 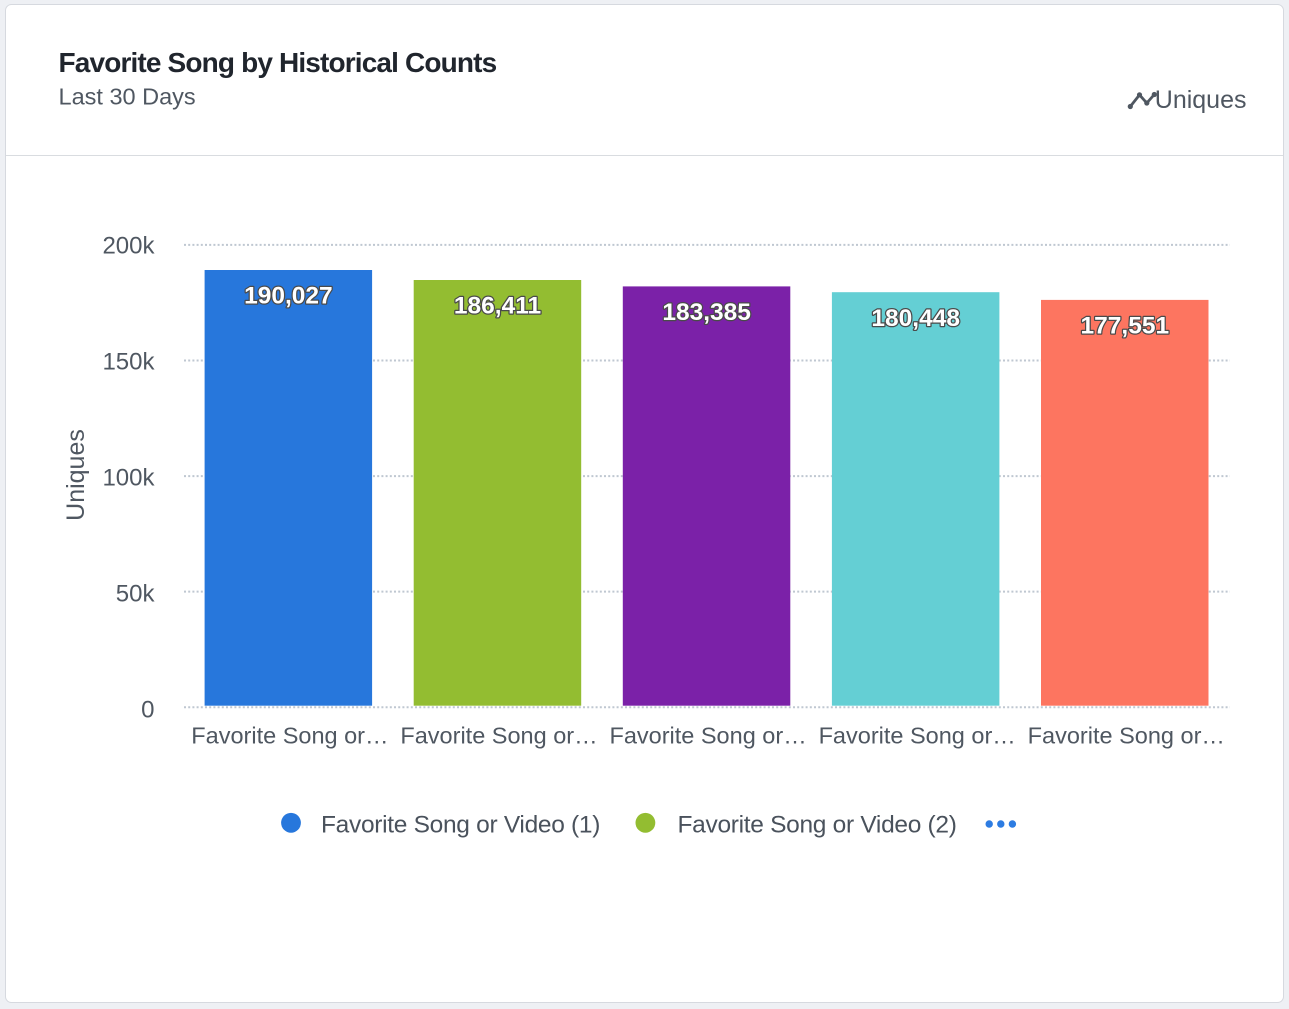 I want to click on svg-text: 0, so click(x=147, y=709).